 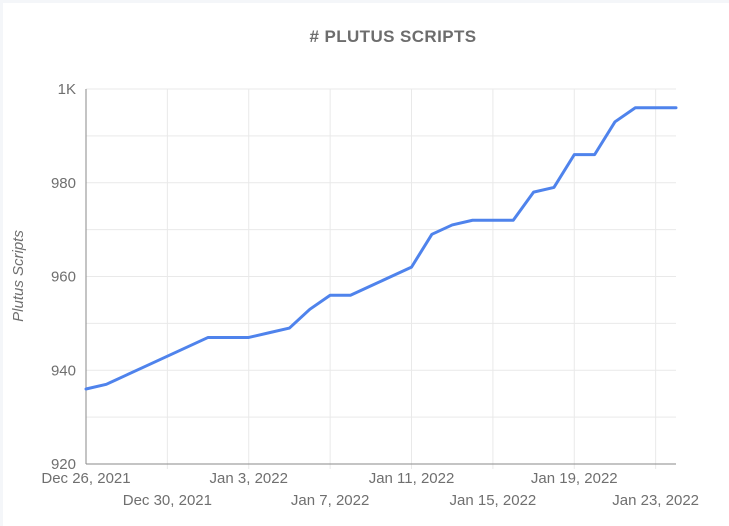 I want to click on x-tick-label: Jan 15, 2022, so click(x=493, y=500).